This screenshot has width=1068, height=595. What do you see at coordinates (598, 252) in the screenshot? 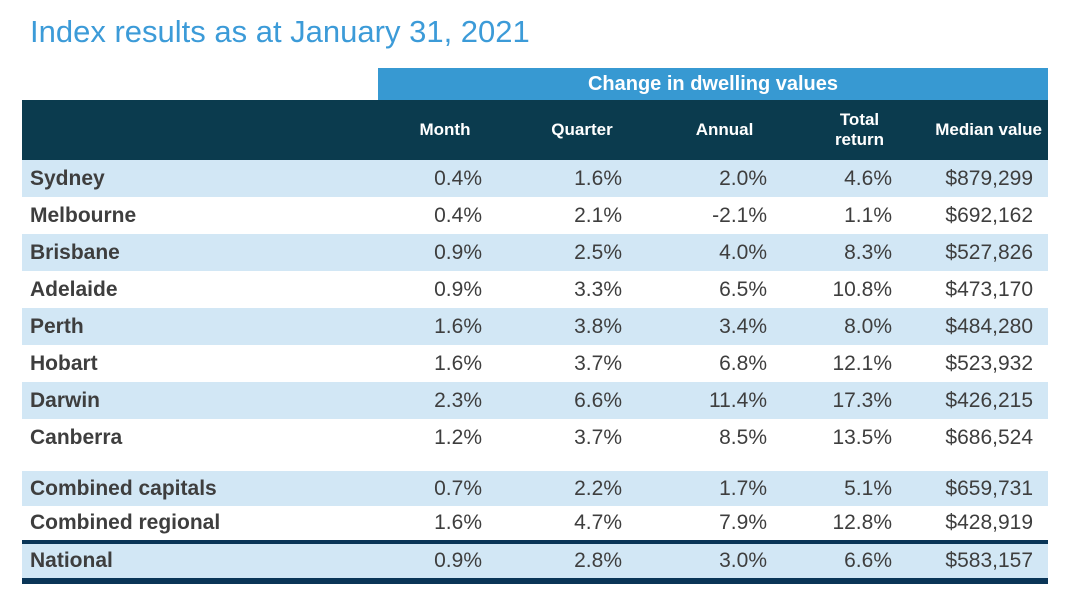
I see `cell-quarter: 2.5%` at bounding box center [598, 252].